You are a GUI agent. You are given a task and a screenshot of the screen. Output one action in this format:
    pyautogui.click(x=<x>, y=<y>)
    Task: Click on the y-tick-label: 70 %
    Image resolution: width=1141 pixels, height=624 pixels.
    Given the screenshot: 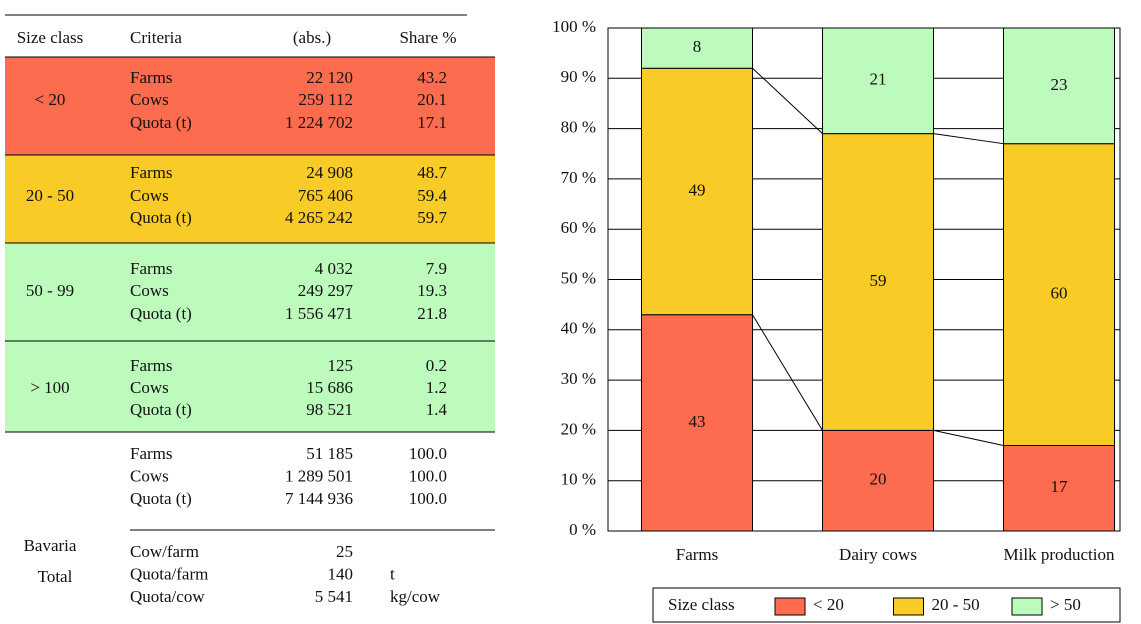 What is the action you would take?
    pyautogui.click(x=578, y=177)
    